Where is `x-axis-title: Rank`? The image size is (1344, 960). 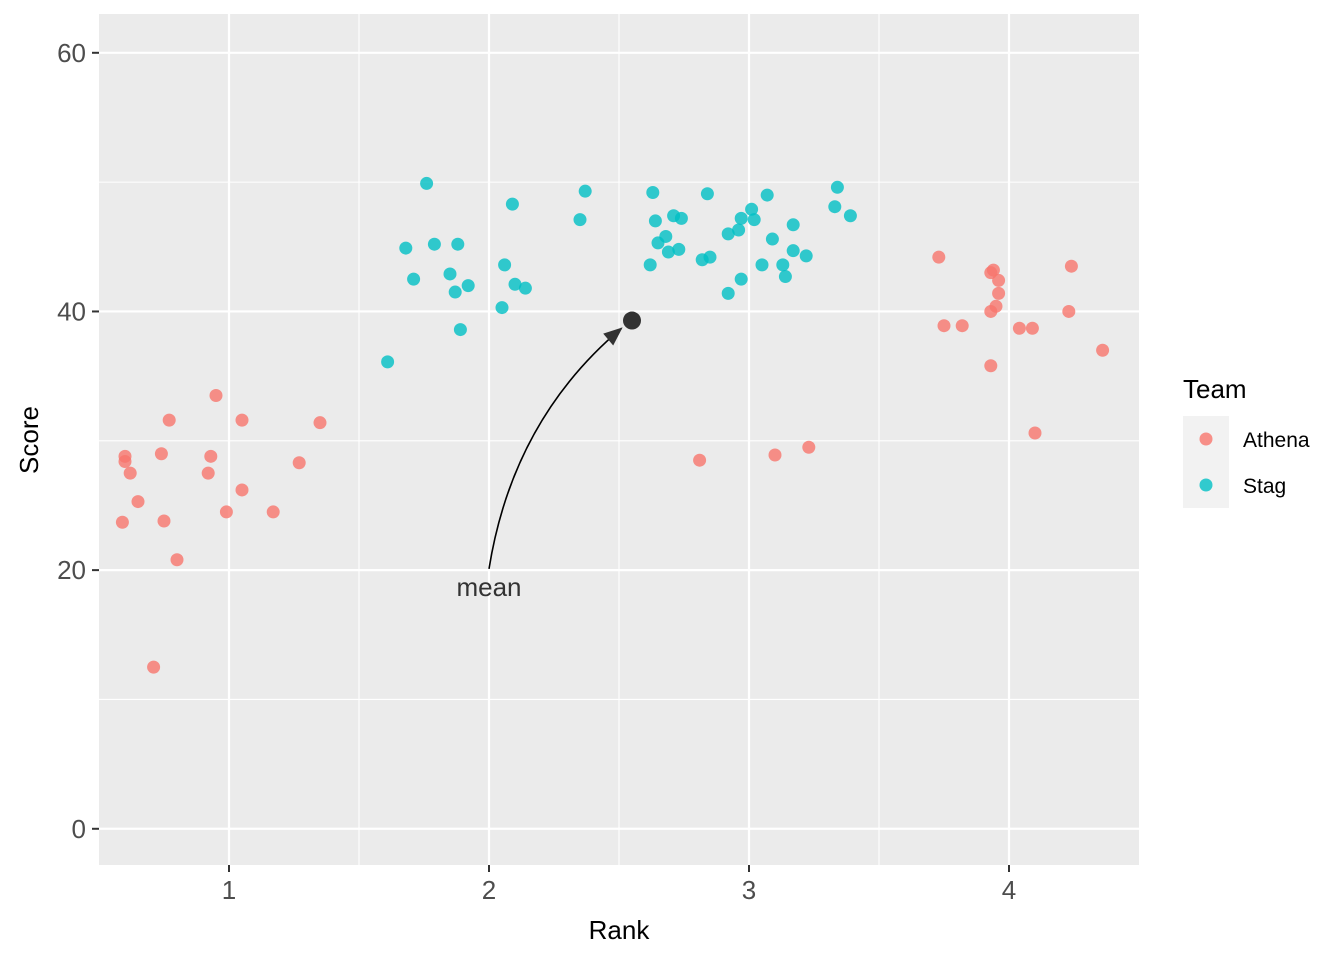 x-axis-title: Rank is located at coordinates (620, 930).